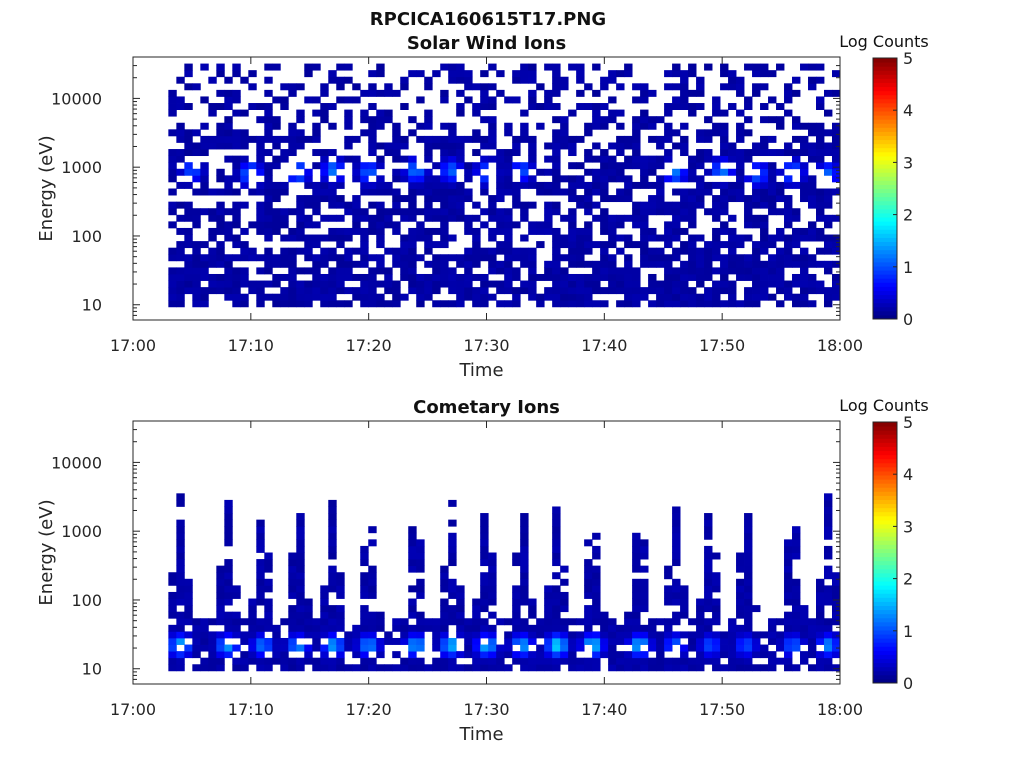 The height and width of the screenshot is (768, 1024). I want to click on x-tick-label: 17:20, so click(369, 709).